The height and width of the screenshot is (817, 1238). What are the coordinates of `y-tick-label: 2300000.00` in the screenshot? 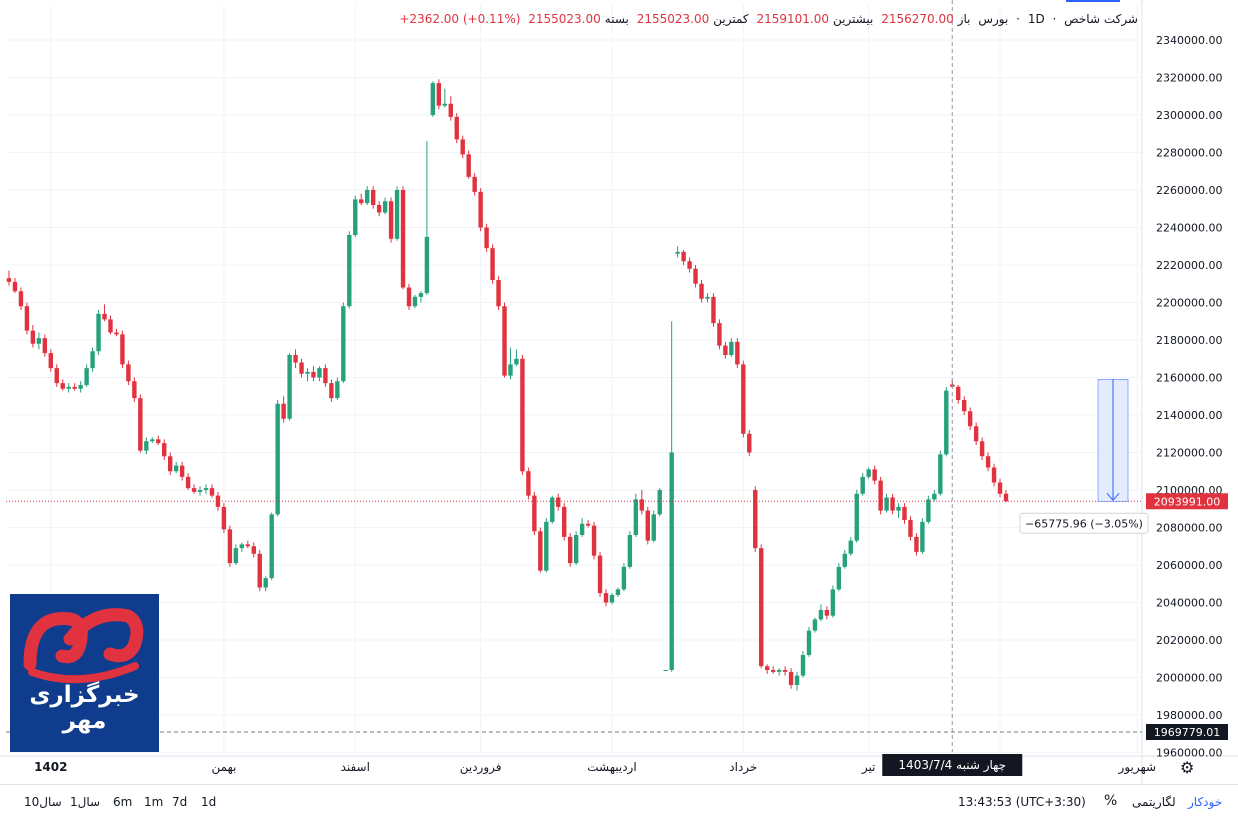 It's located at (1189, 115).